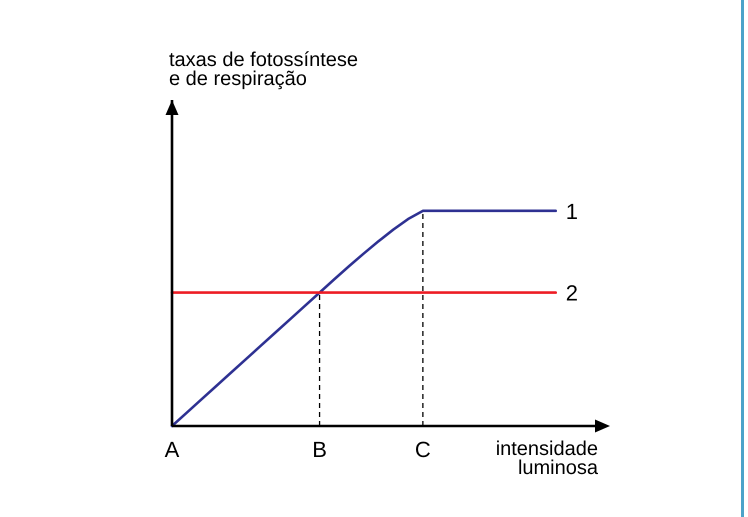 Image resolution: width=748 pixels, height=517 pixels. I want to click on x-tick-label: A, so click(172, 449).